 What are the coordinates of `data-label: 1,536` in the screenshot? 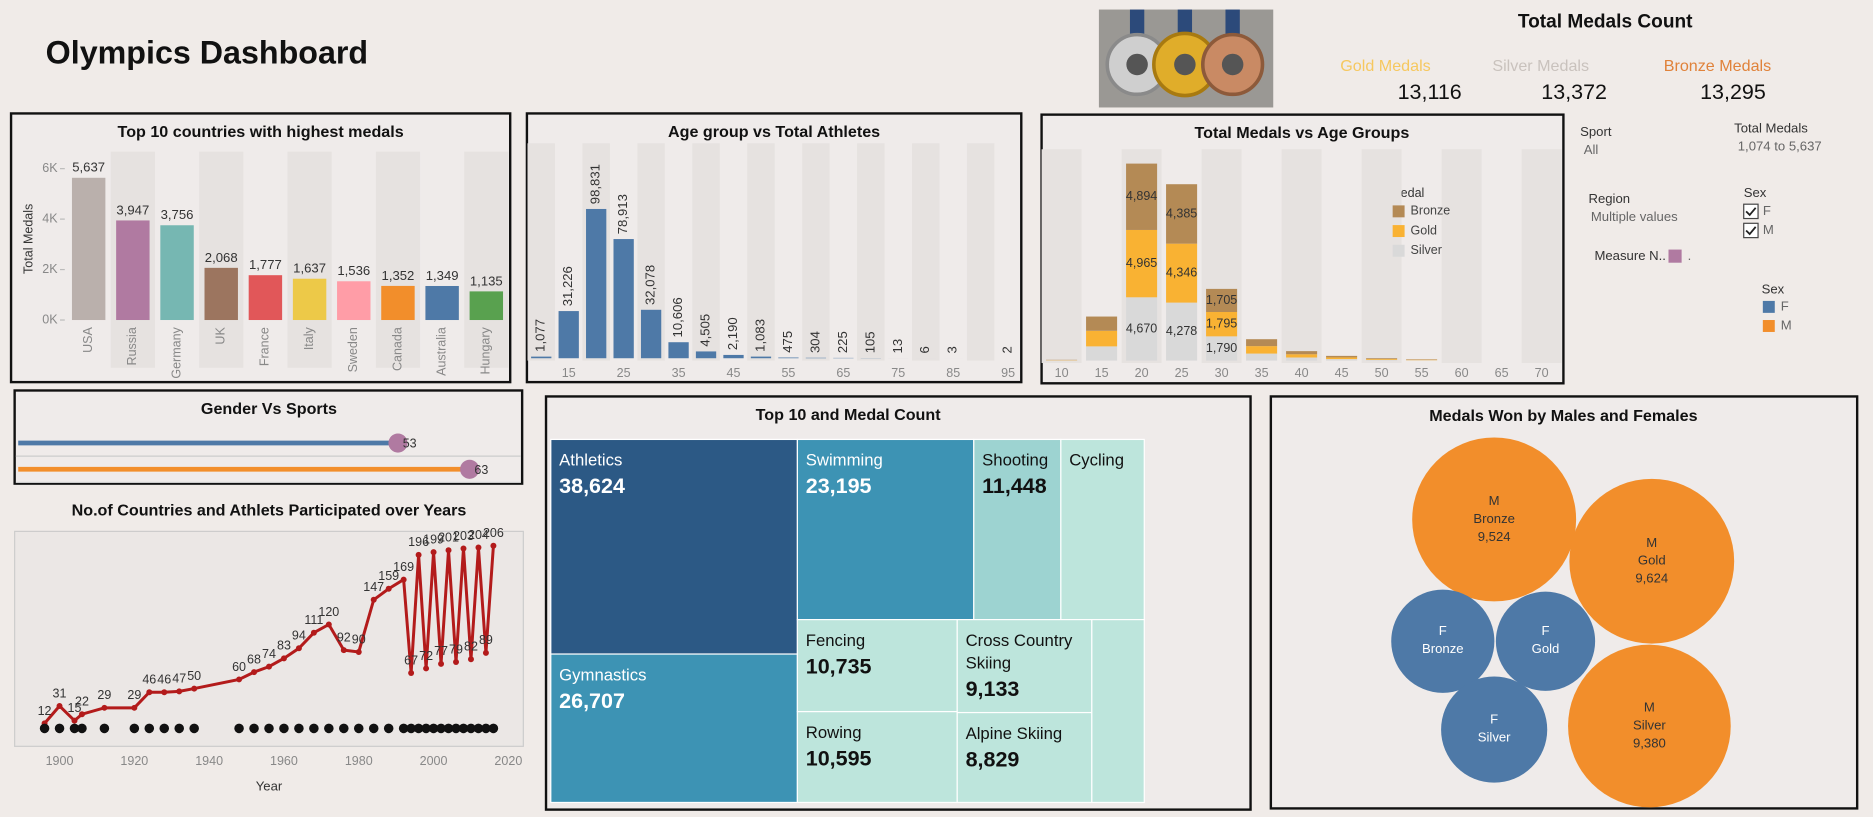 It's located at (353, 270).